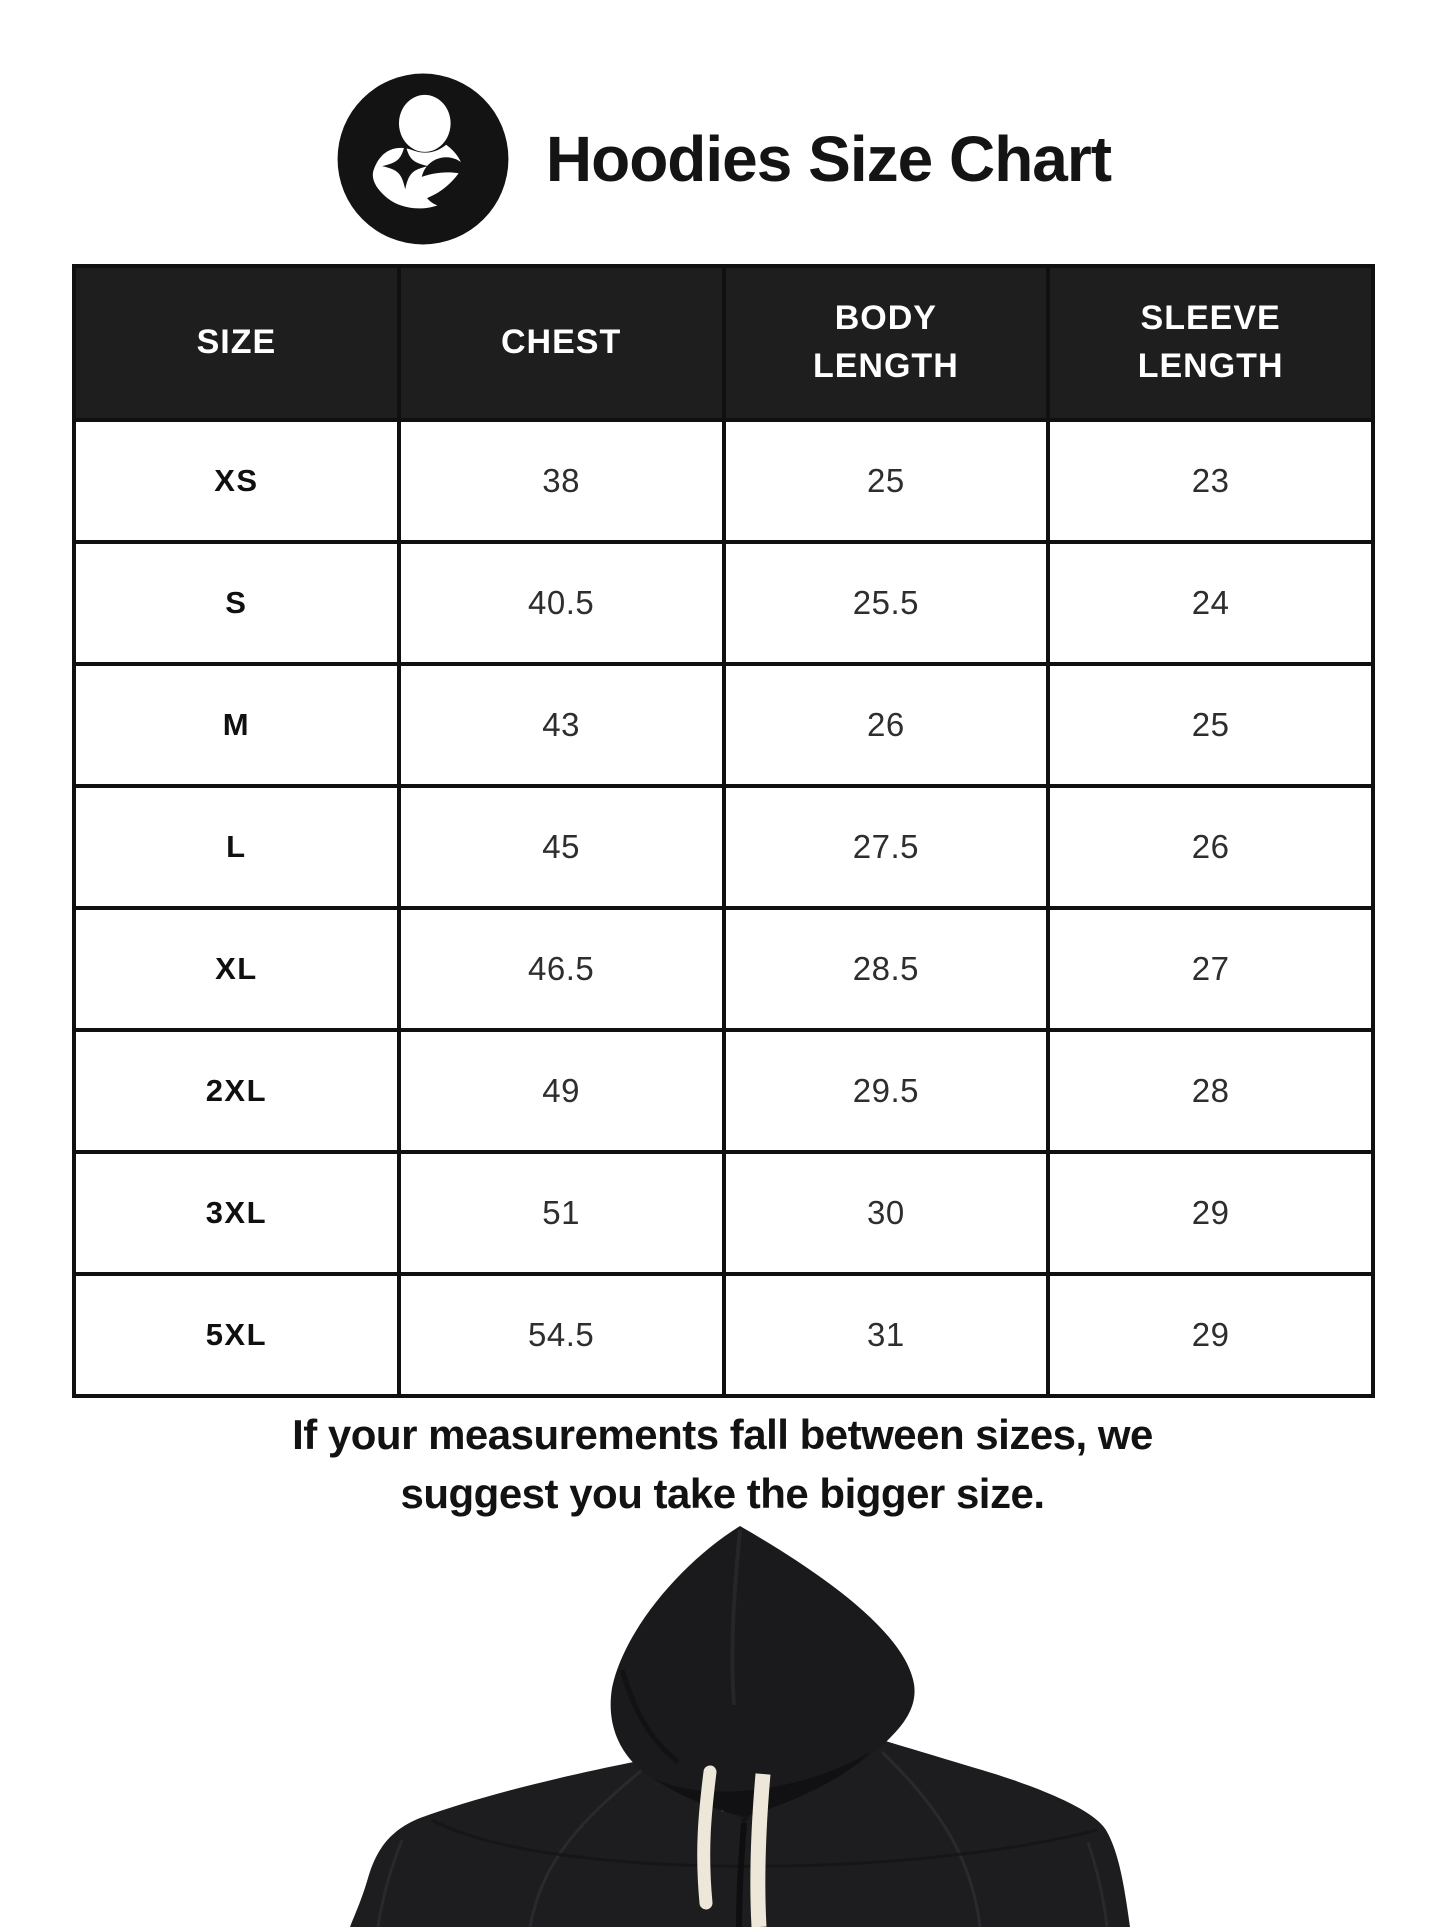 The height and width of the screenshot is (1927, 1445). Describe the element at coordinates (828, 159) in the screenshot. I see `page-title: Hoodies Size Chart` at that location.